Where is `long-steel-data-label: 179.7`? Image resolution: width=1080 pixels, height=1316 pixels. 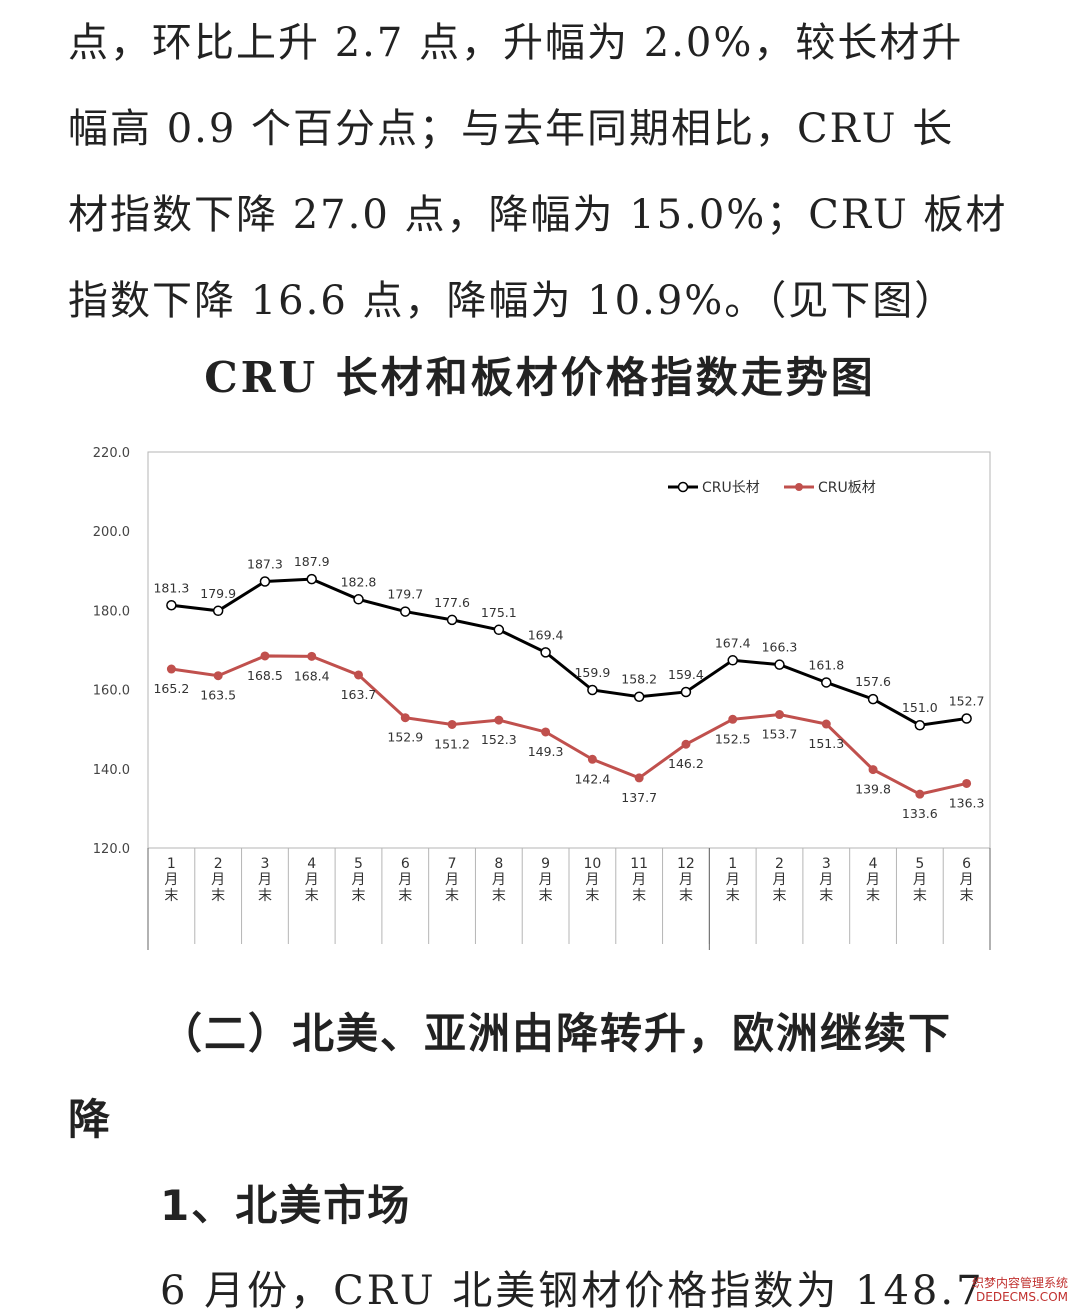
long-steel-data-label: 179.7 is located at coordinates (405, 594).